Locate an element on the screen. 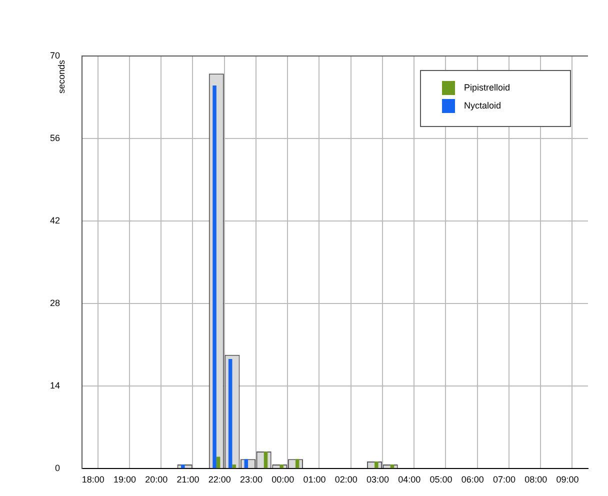  y-axis-title: seconds is located at coordinates (61, 77).